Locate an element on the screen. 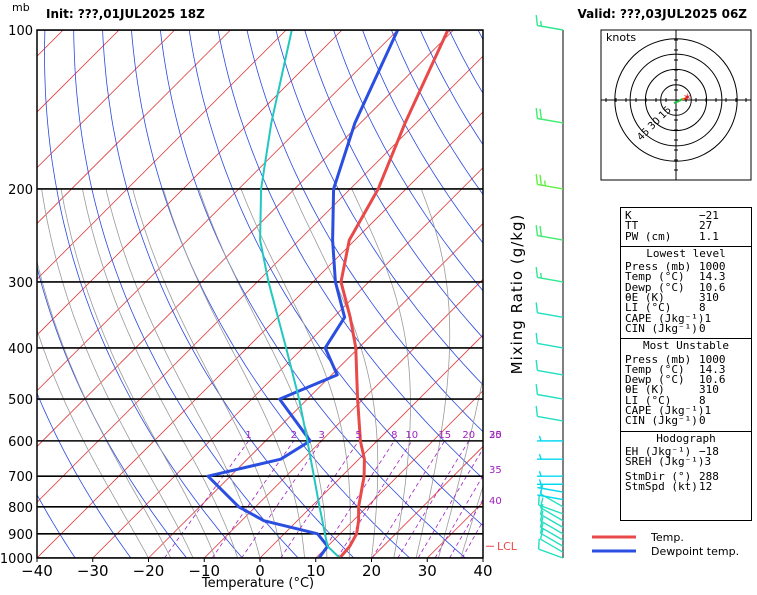 The width and height of the screenshot is (757, 595). init-time: Init: ???,01JUL2025 18Z is located at coordinates (125, 14).